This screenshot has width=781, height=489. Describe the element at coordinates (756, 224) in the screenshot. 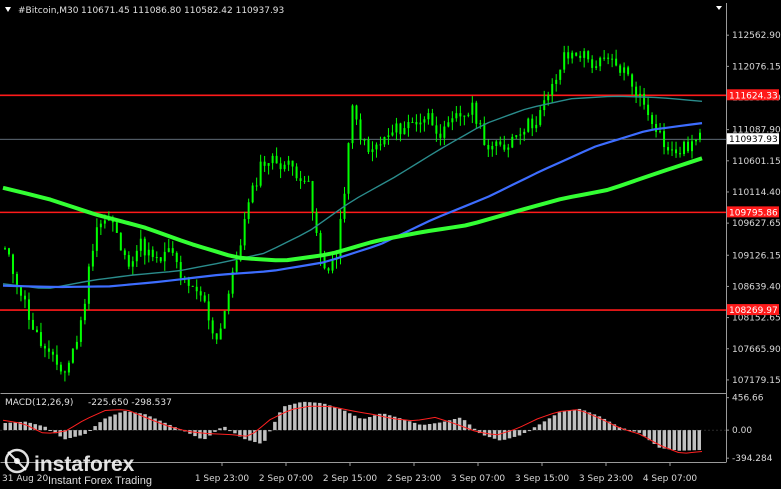

I see `price-tick-label: 109627.65` at that location.